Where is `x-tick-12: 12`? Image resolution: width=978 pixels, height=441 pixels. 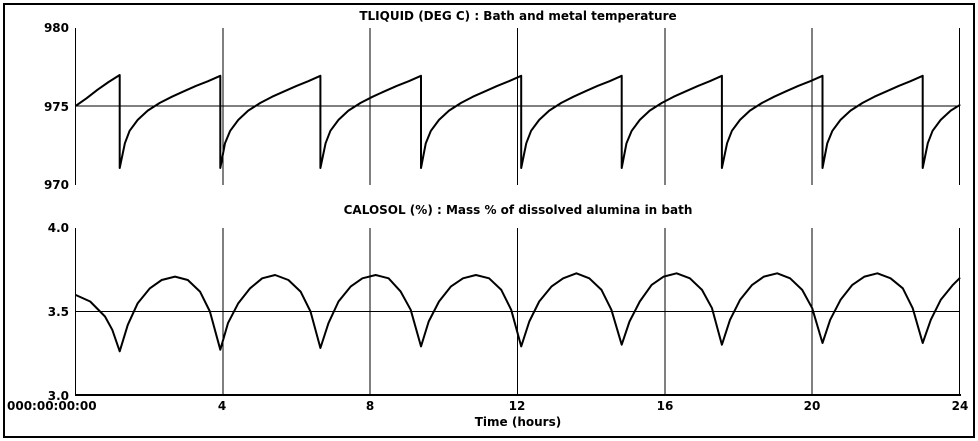
x-tick-12: 12 is located at coordinates (517, 406).